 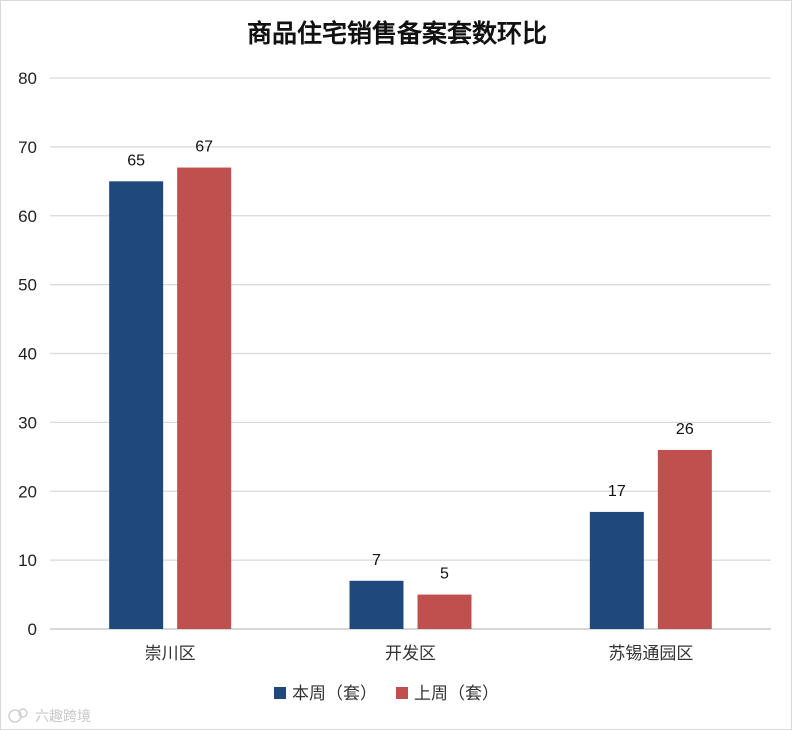 What do you see at coordinates (136, 160) in the screenshot?
I see `data-label: 65` at bounding box center [136, 160].